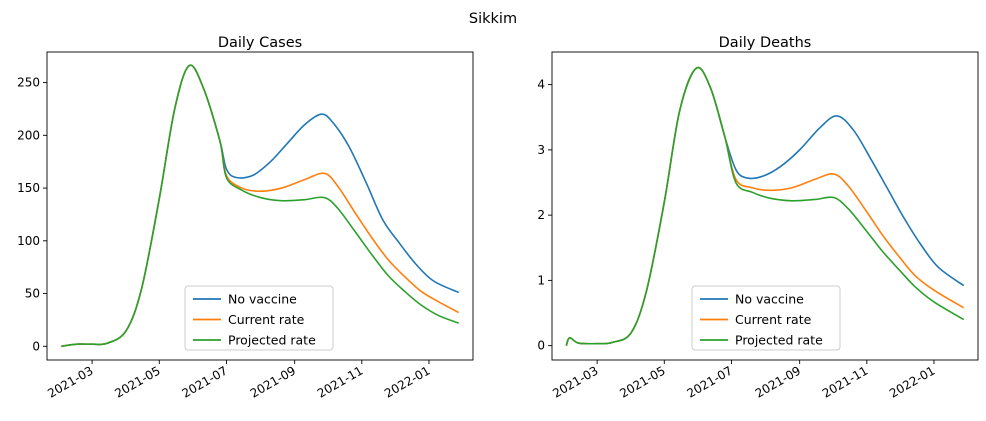 The width and height of the screenshot is (986, 421). What do you see at coordinates (28, 135) in the screenshot?
I see `y-tick-label: 200` at bounding box center [28, 135].